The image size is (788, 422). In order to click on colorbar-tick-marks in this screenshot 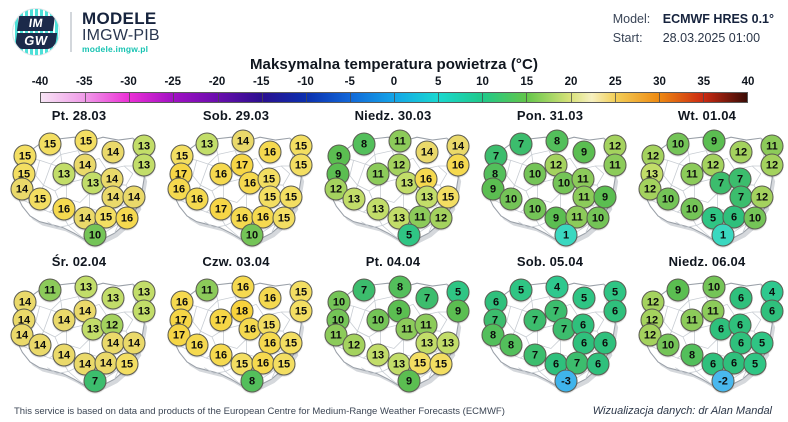, I will do `click(394, 97)`.